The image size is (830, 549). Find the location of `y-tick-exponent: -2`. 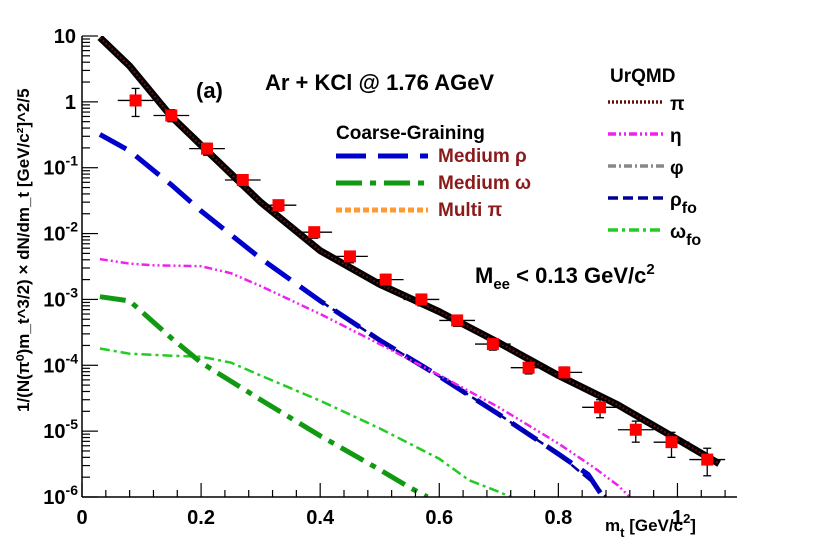

y-tick-exponent: -2 is located at coordinates (72, 227).